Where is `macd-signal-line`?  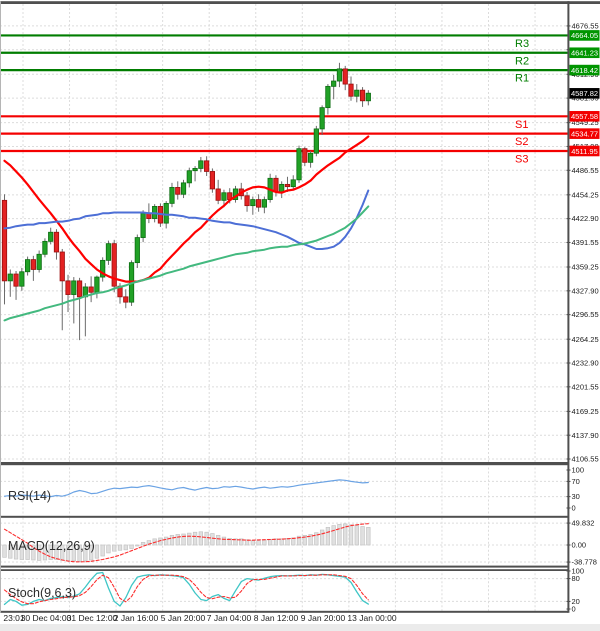 macd-signal-line is located at coordinates (186, 543).